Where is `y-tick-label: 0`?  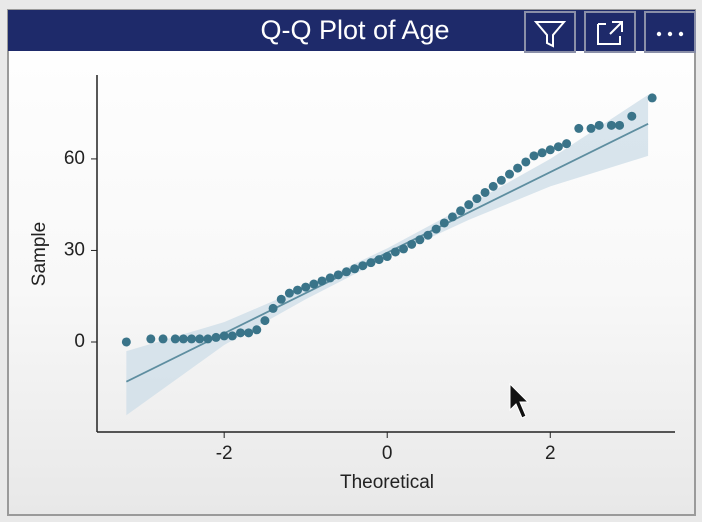 y-tick-label: 0 is located at coordinates (79, 341).